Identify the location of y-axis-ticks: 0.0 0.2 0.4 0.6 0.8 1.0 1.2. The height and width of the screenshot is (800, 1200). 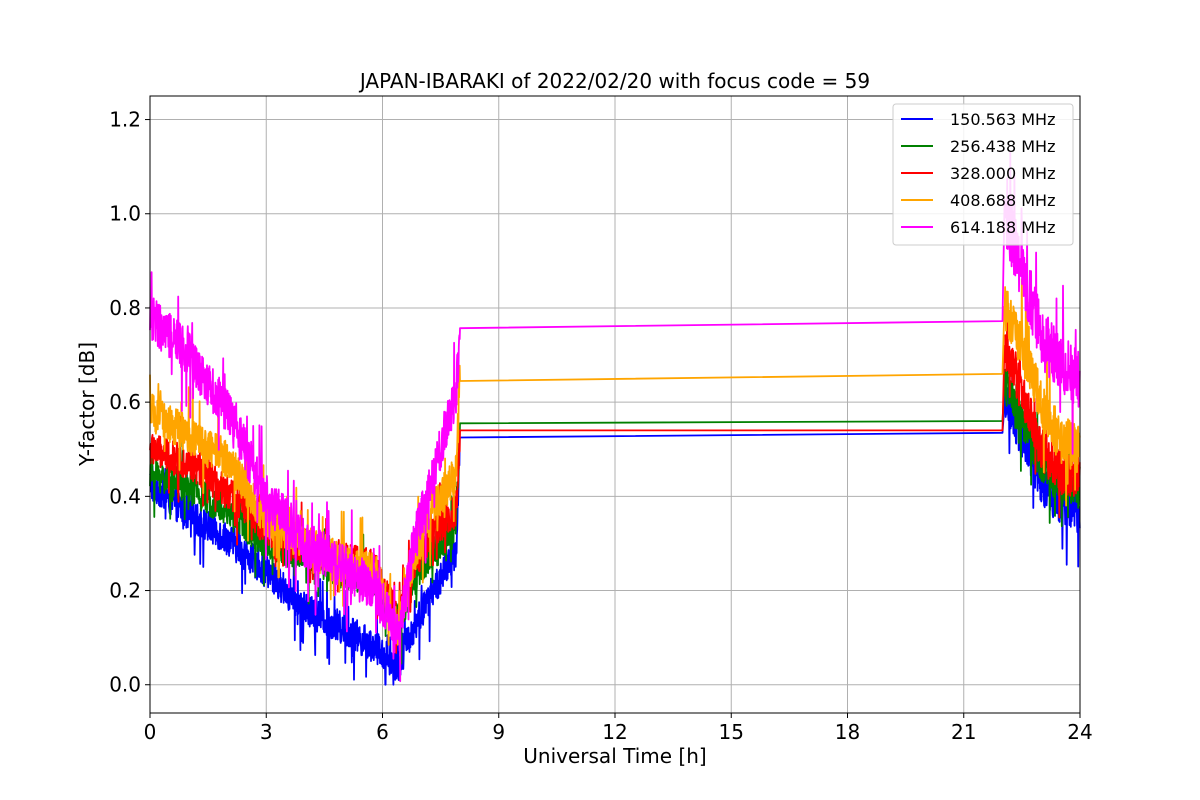
(129, 402).